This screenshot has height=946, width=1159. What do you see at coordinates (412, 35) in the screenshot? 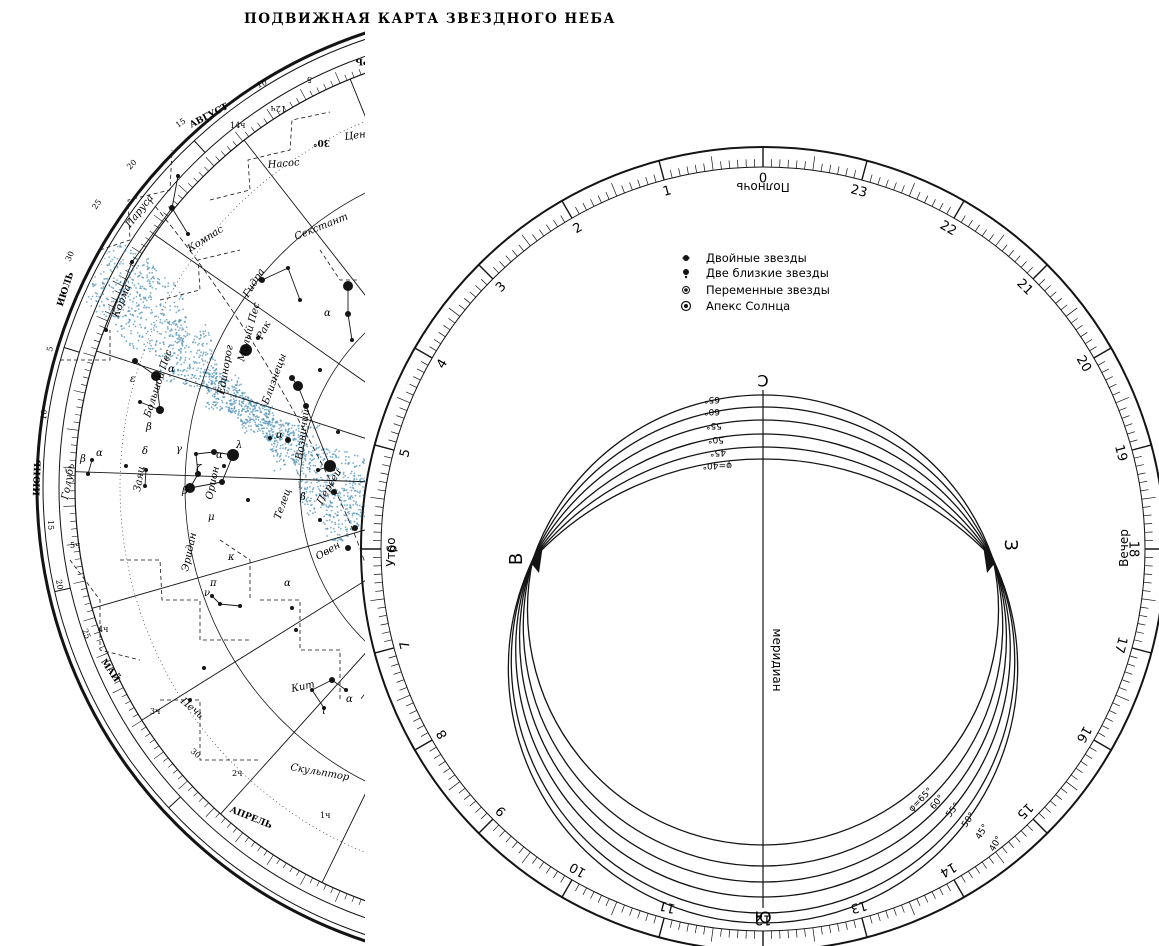
I see `month-separator` at bounding box center [412, 35].